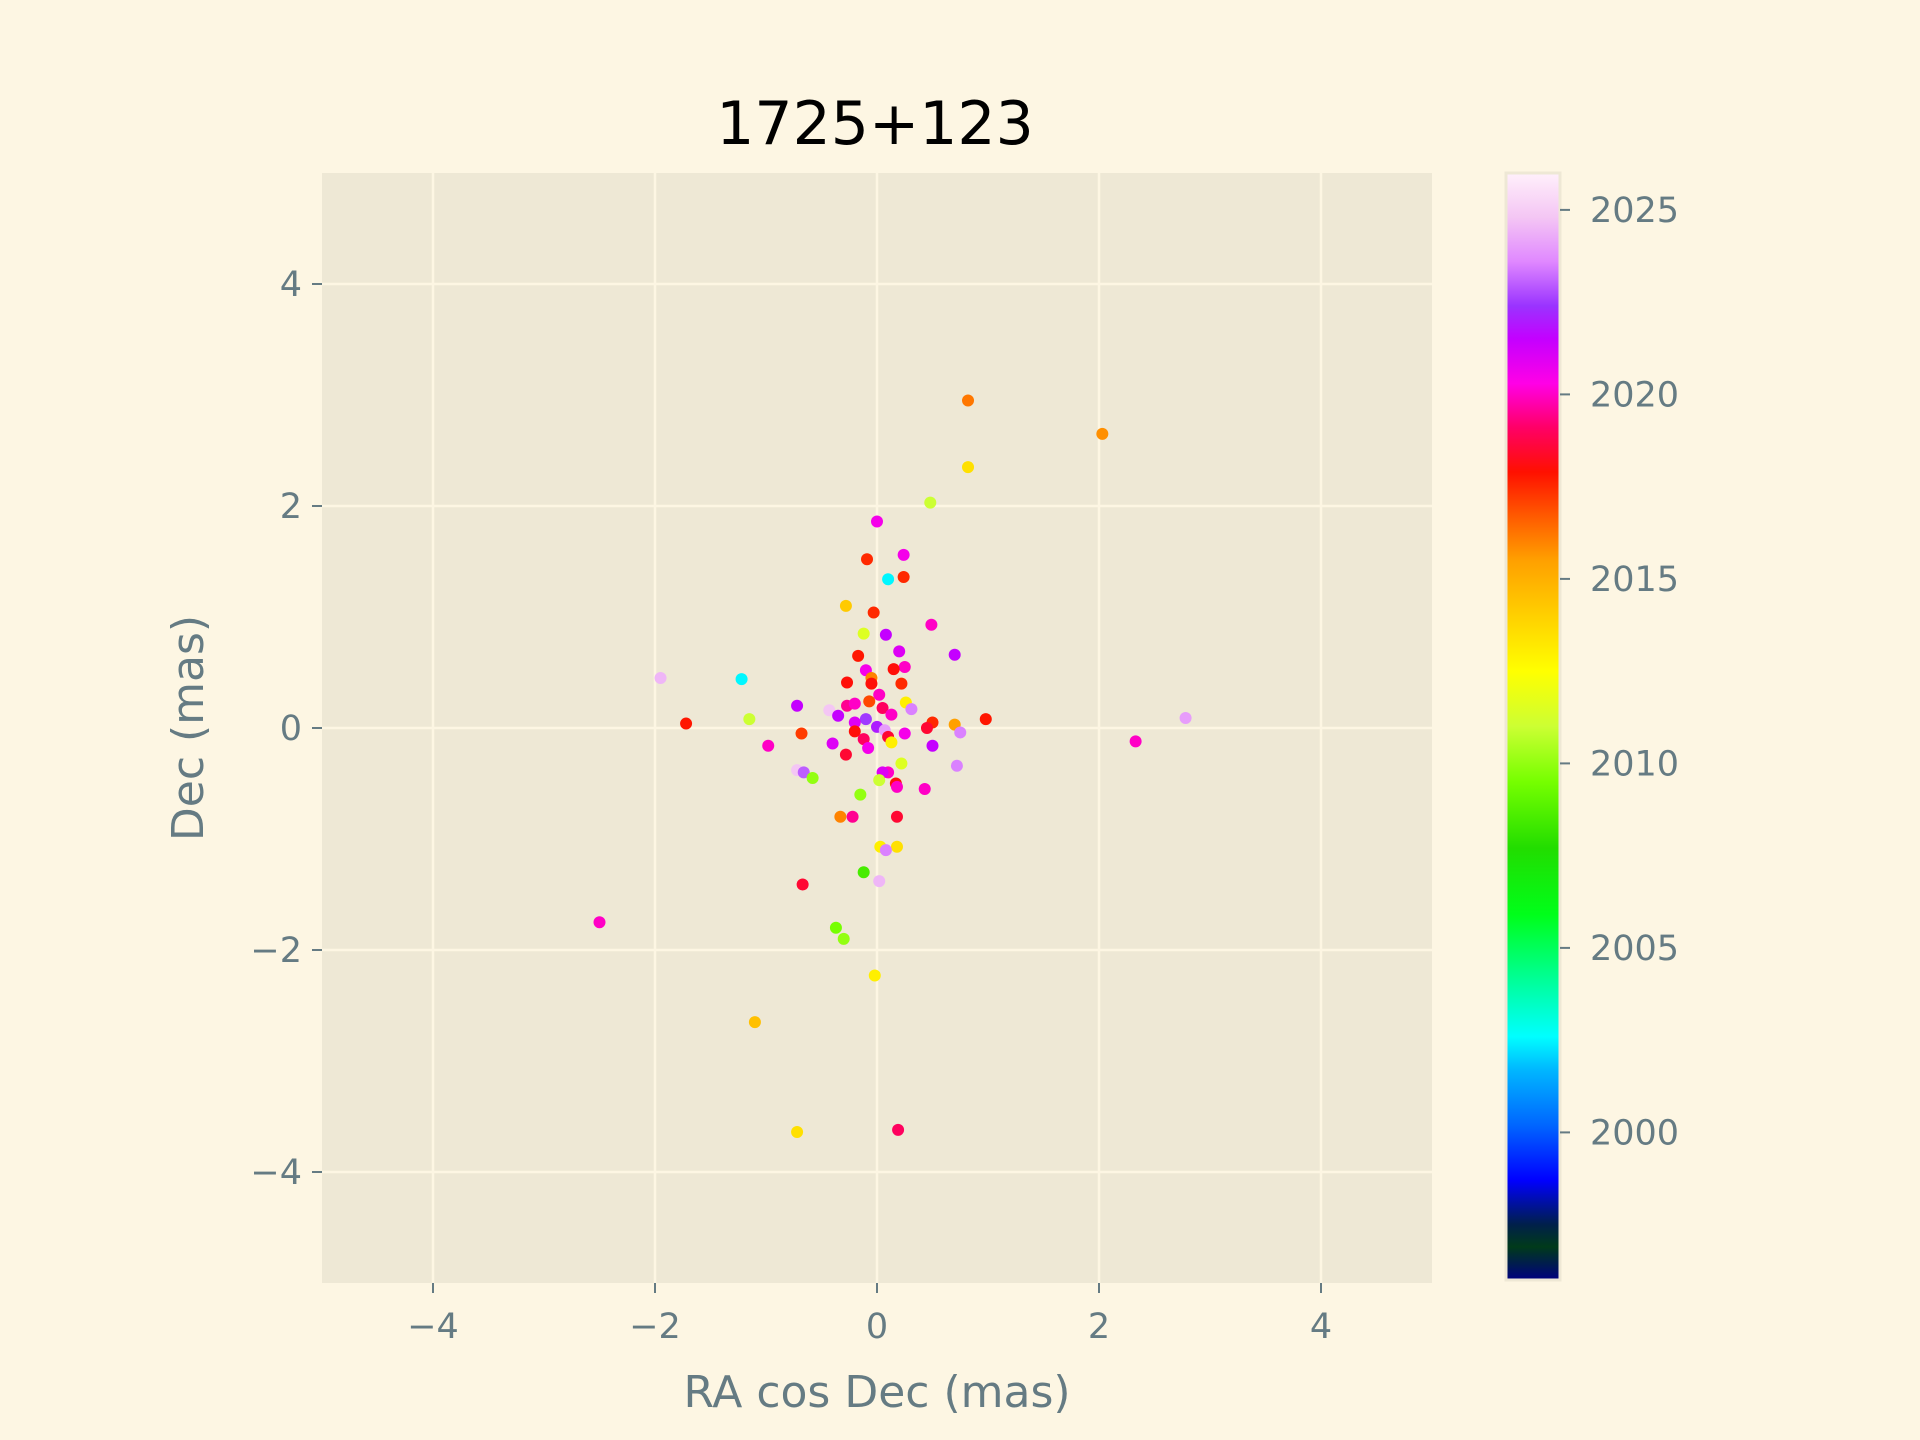 The image size is (1920, 1440). I want to click on colorbar-tick-label: 2020, so click(1634, 395).